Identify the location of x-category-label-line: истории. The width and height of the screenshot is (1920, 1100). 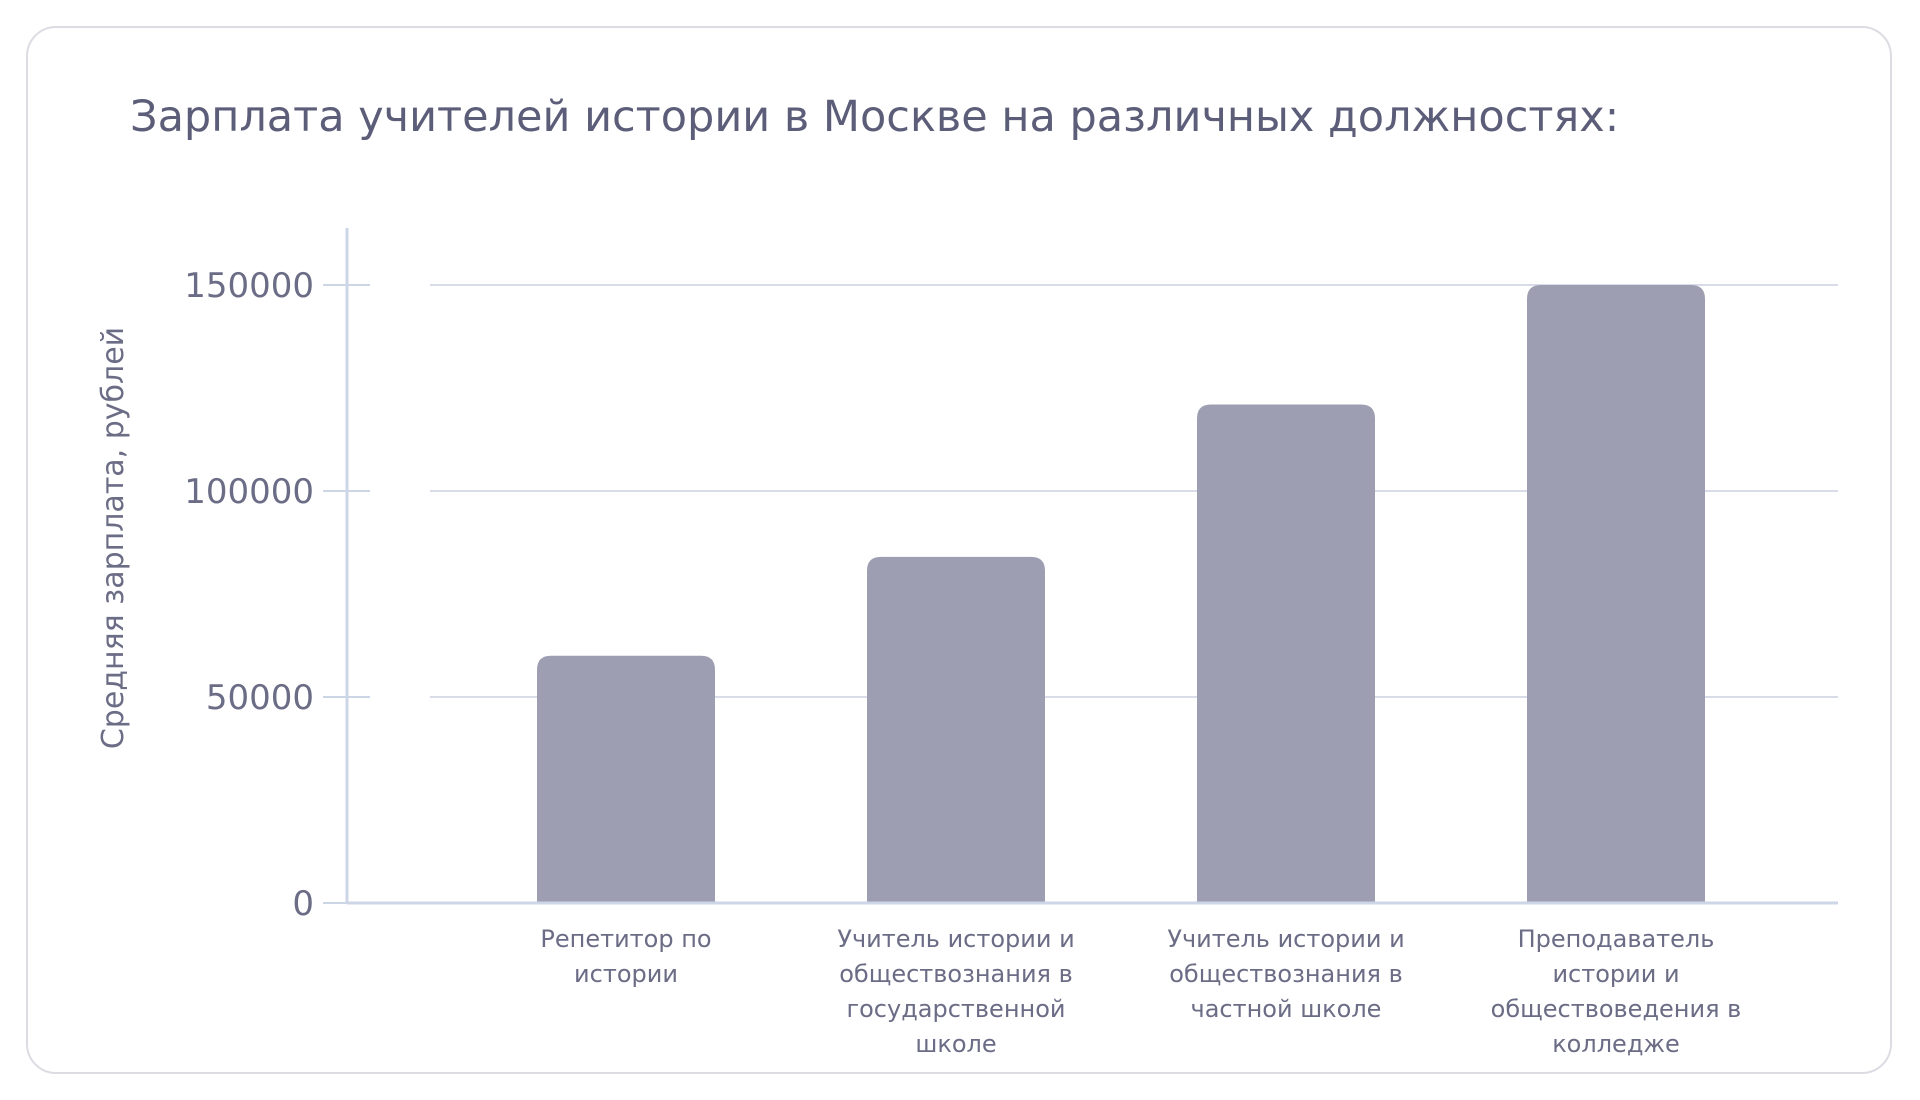
(626, 974).